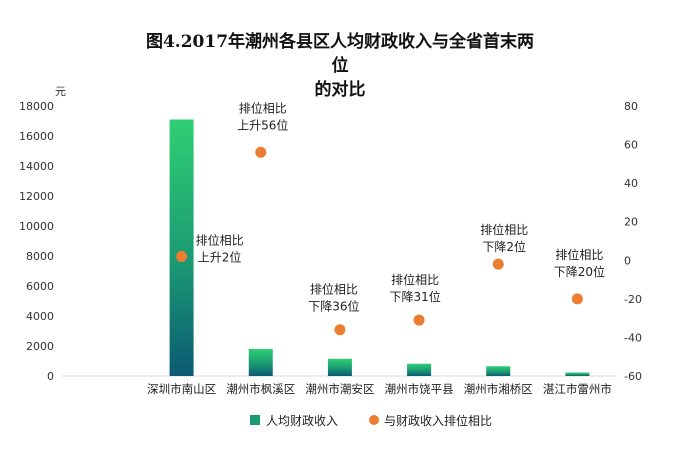 This screenshot has width=675, height=450. I want to click on x-tick-label: 湛江市雷州市, so click(577, 389).